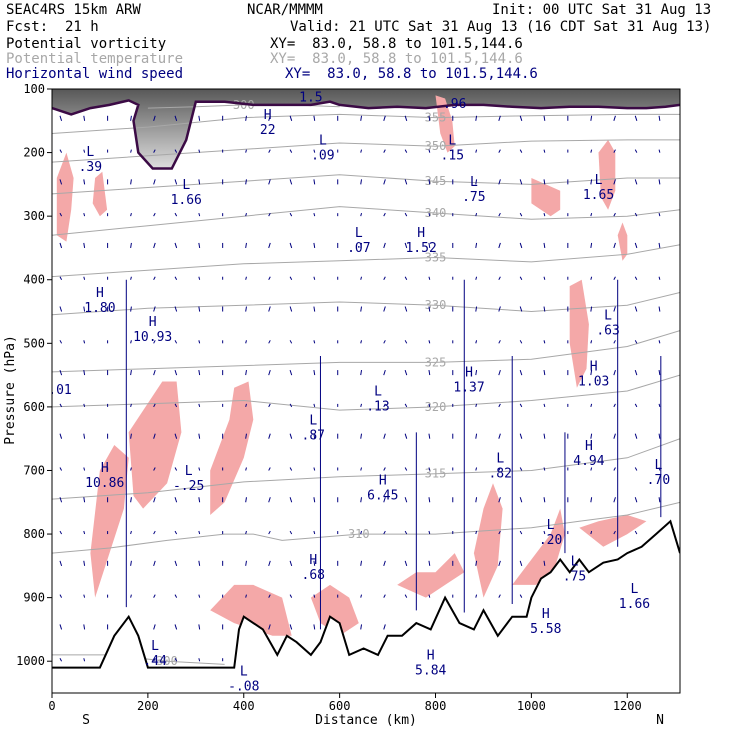 This screenshot has height=740, width=740. I want to click on stratosphere-pv-shading, so click(366, 129).